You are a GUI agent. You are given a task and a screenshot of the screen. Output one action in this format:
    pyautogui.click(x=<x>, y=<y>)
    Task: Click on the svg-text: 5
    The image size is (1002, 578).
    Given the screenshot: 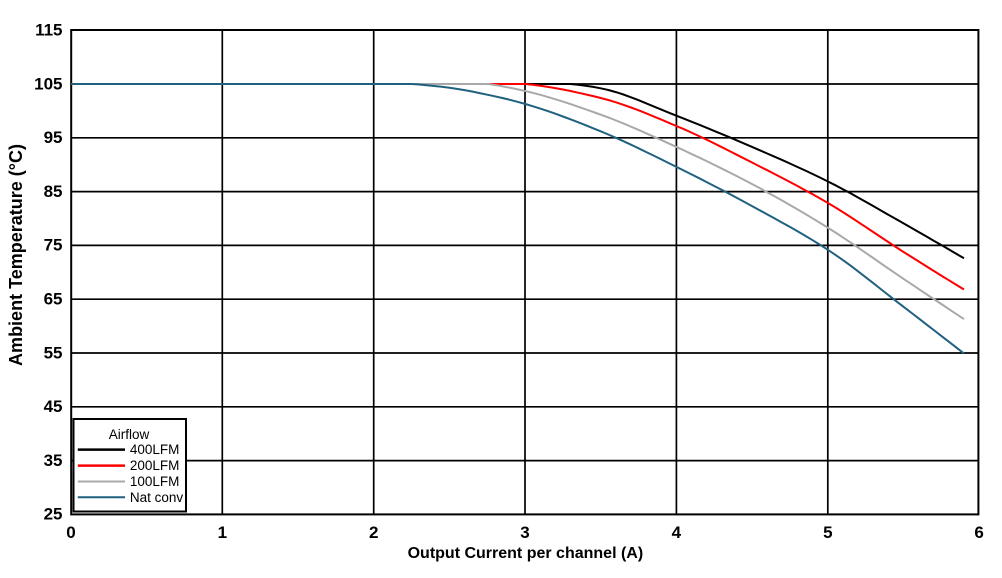 What is the action you would take?
    pyautogui.click(x=827, y=532)
    